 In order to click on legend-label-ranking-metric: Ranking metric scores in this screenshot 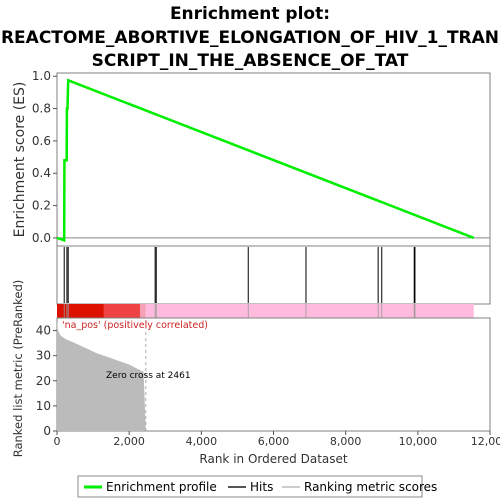, I will do `click(370, 487)`.